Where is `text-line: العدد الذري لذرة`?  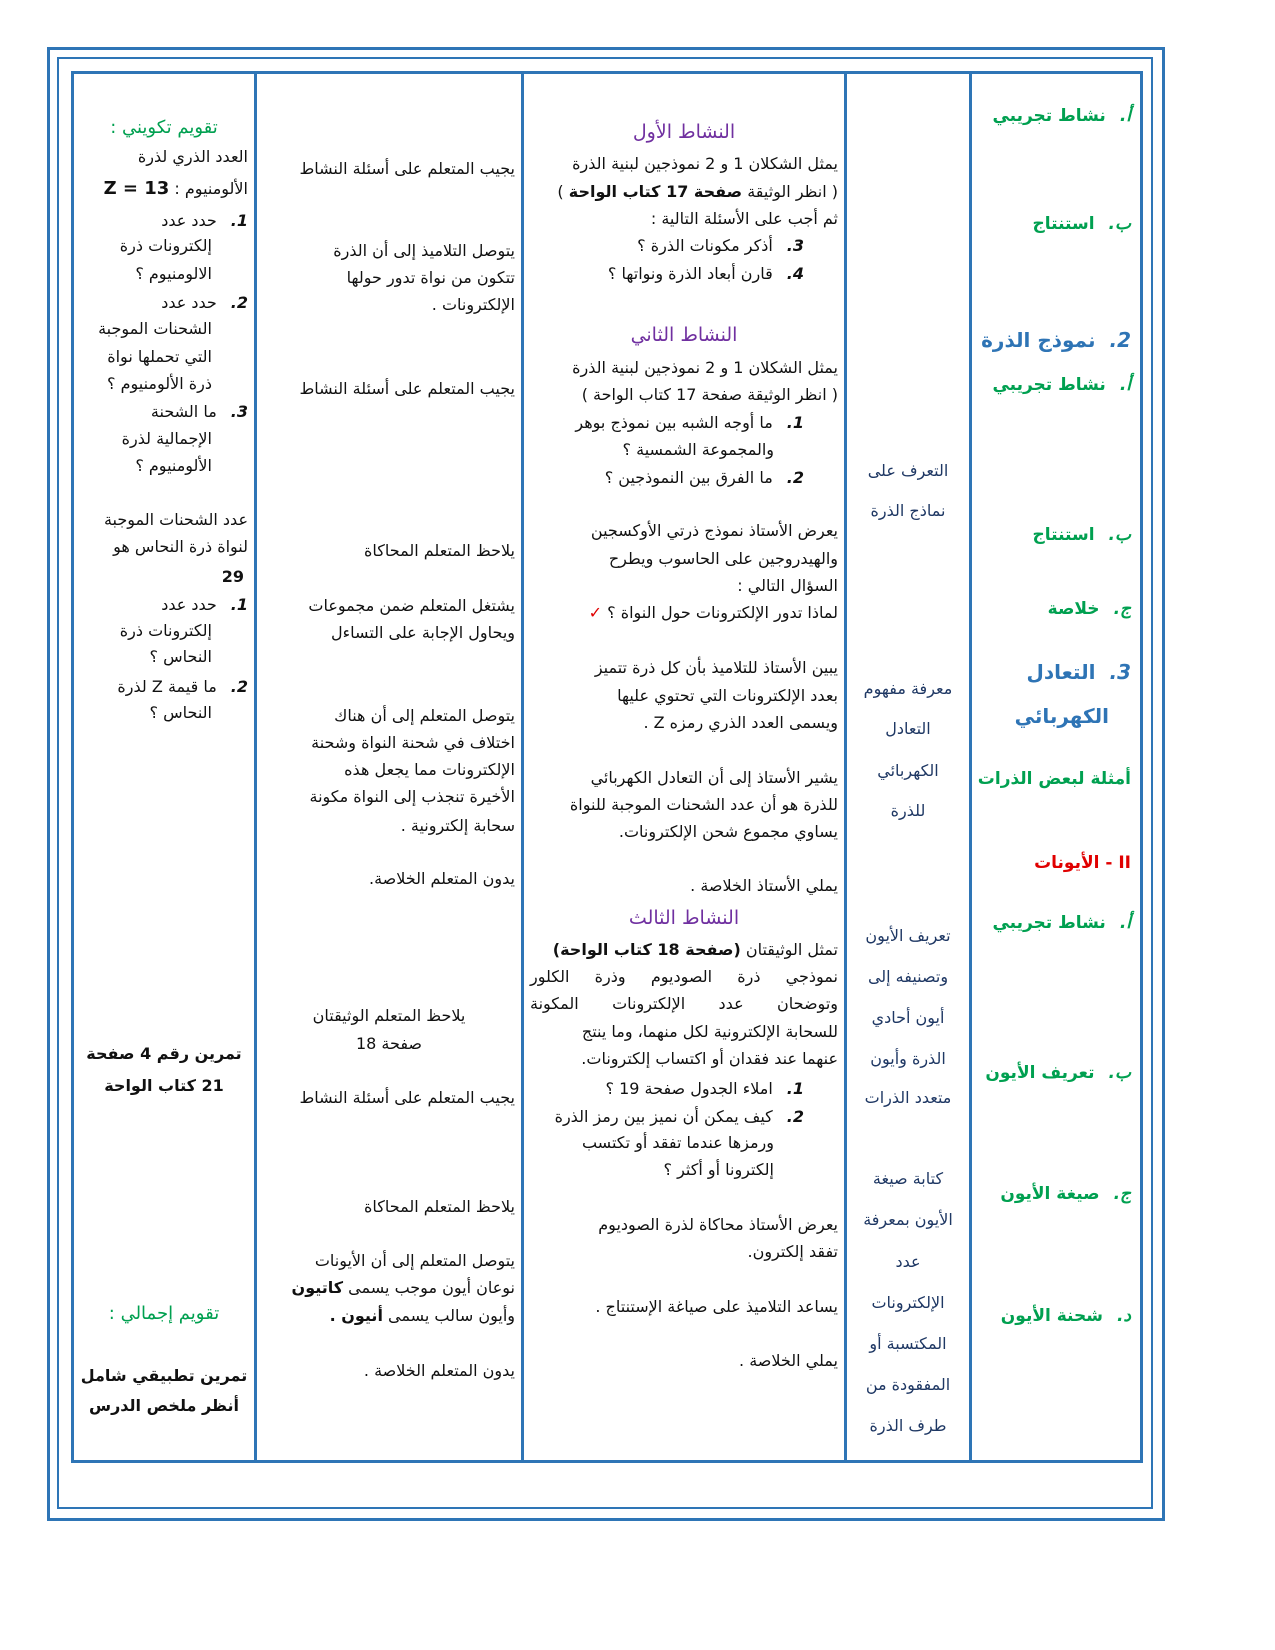 text-line: العدد الذري لذرة is located at coordinates (192, 156).